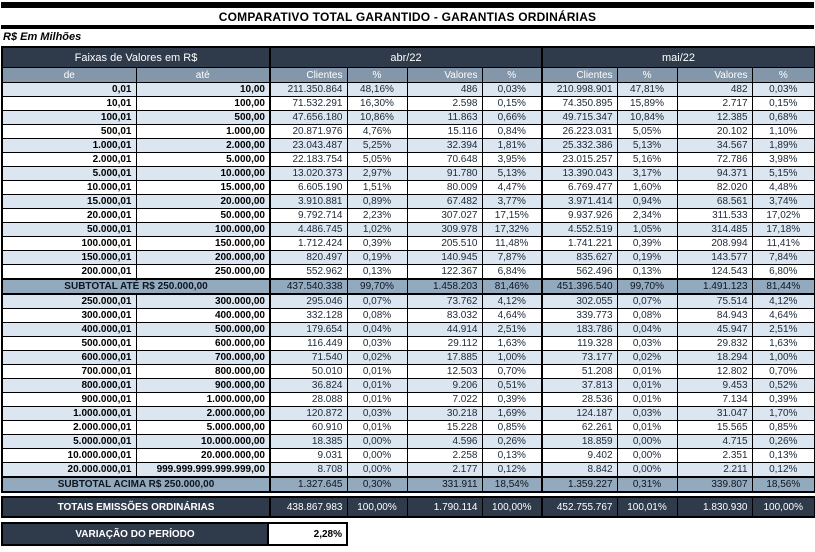 This screenshot has height=552, width=815. Describe the element at coordinates (512, 257) in the screenshot. I see `cell-pct-valores-abr: 7,87%` at that location.